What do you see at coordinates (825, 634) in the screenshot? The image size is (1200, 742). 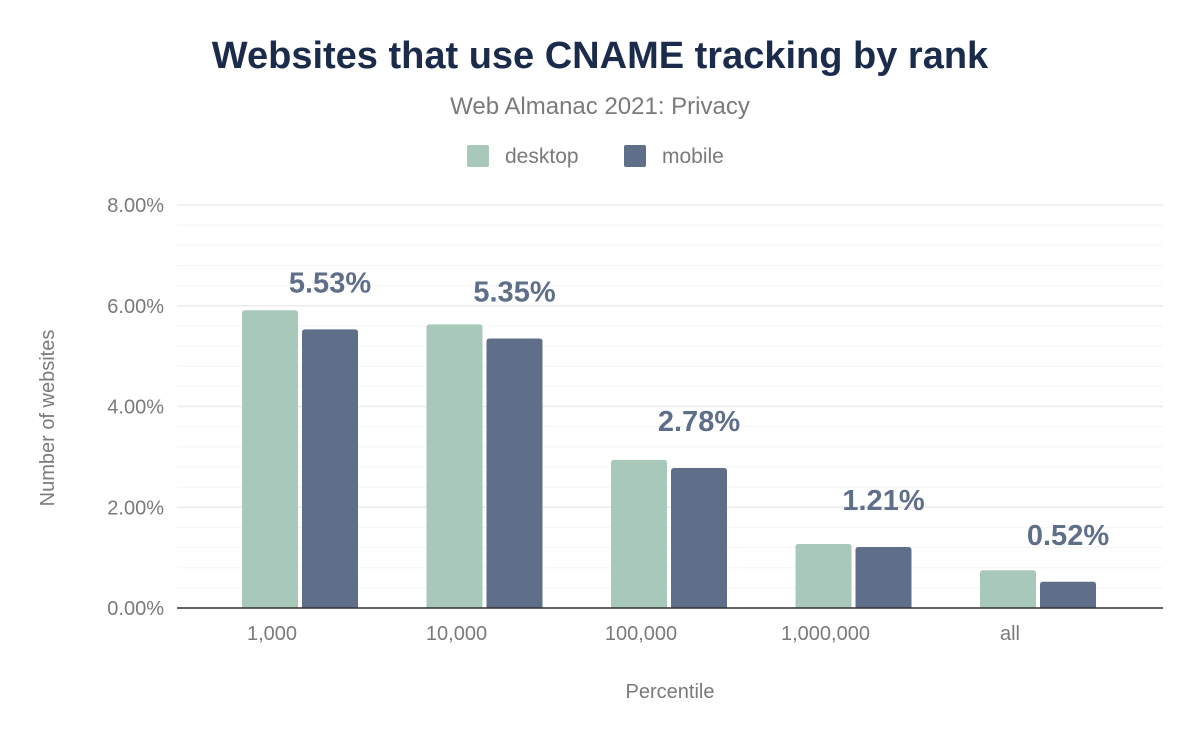 I see `x-tick-label: 1,000,000` at bounding box center [825, 634].